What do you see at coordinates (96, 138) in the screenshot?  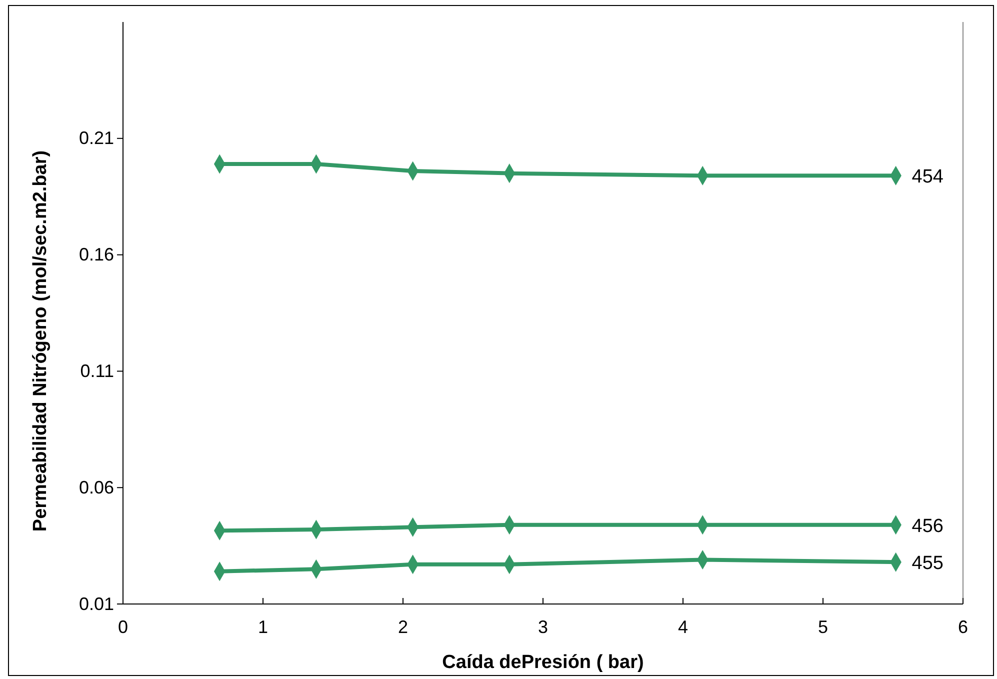 I see `y-tick-label: 0.21` at bounding box center [96, 138].